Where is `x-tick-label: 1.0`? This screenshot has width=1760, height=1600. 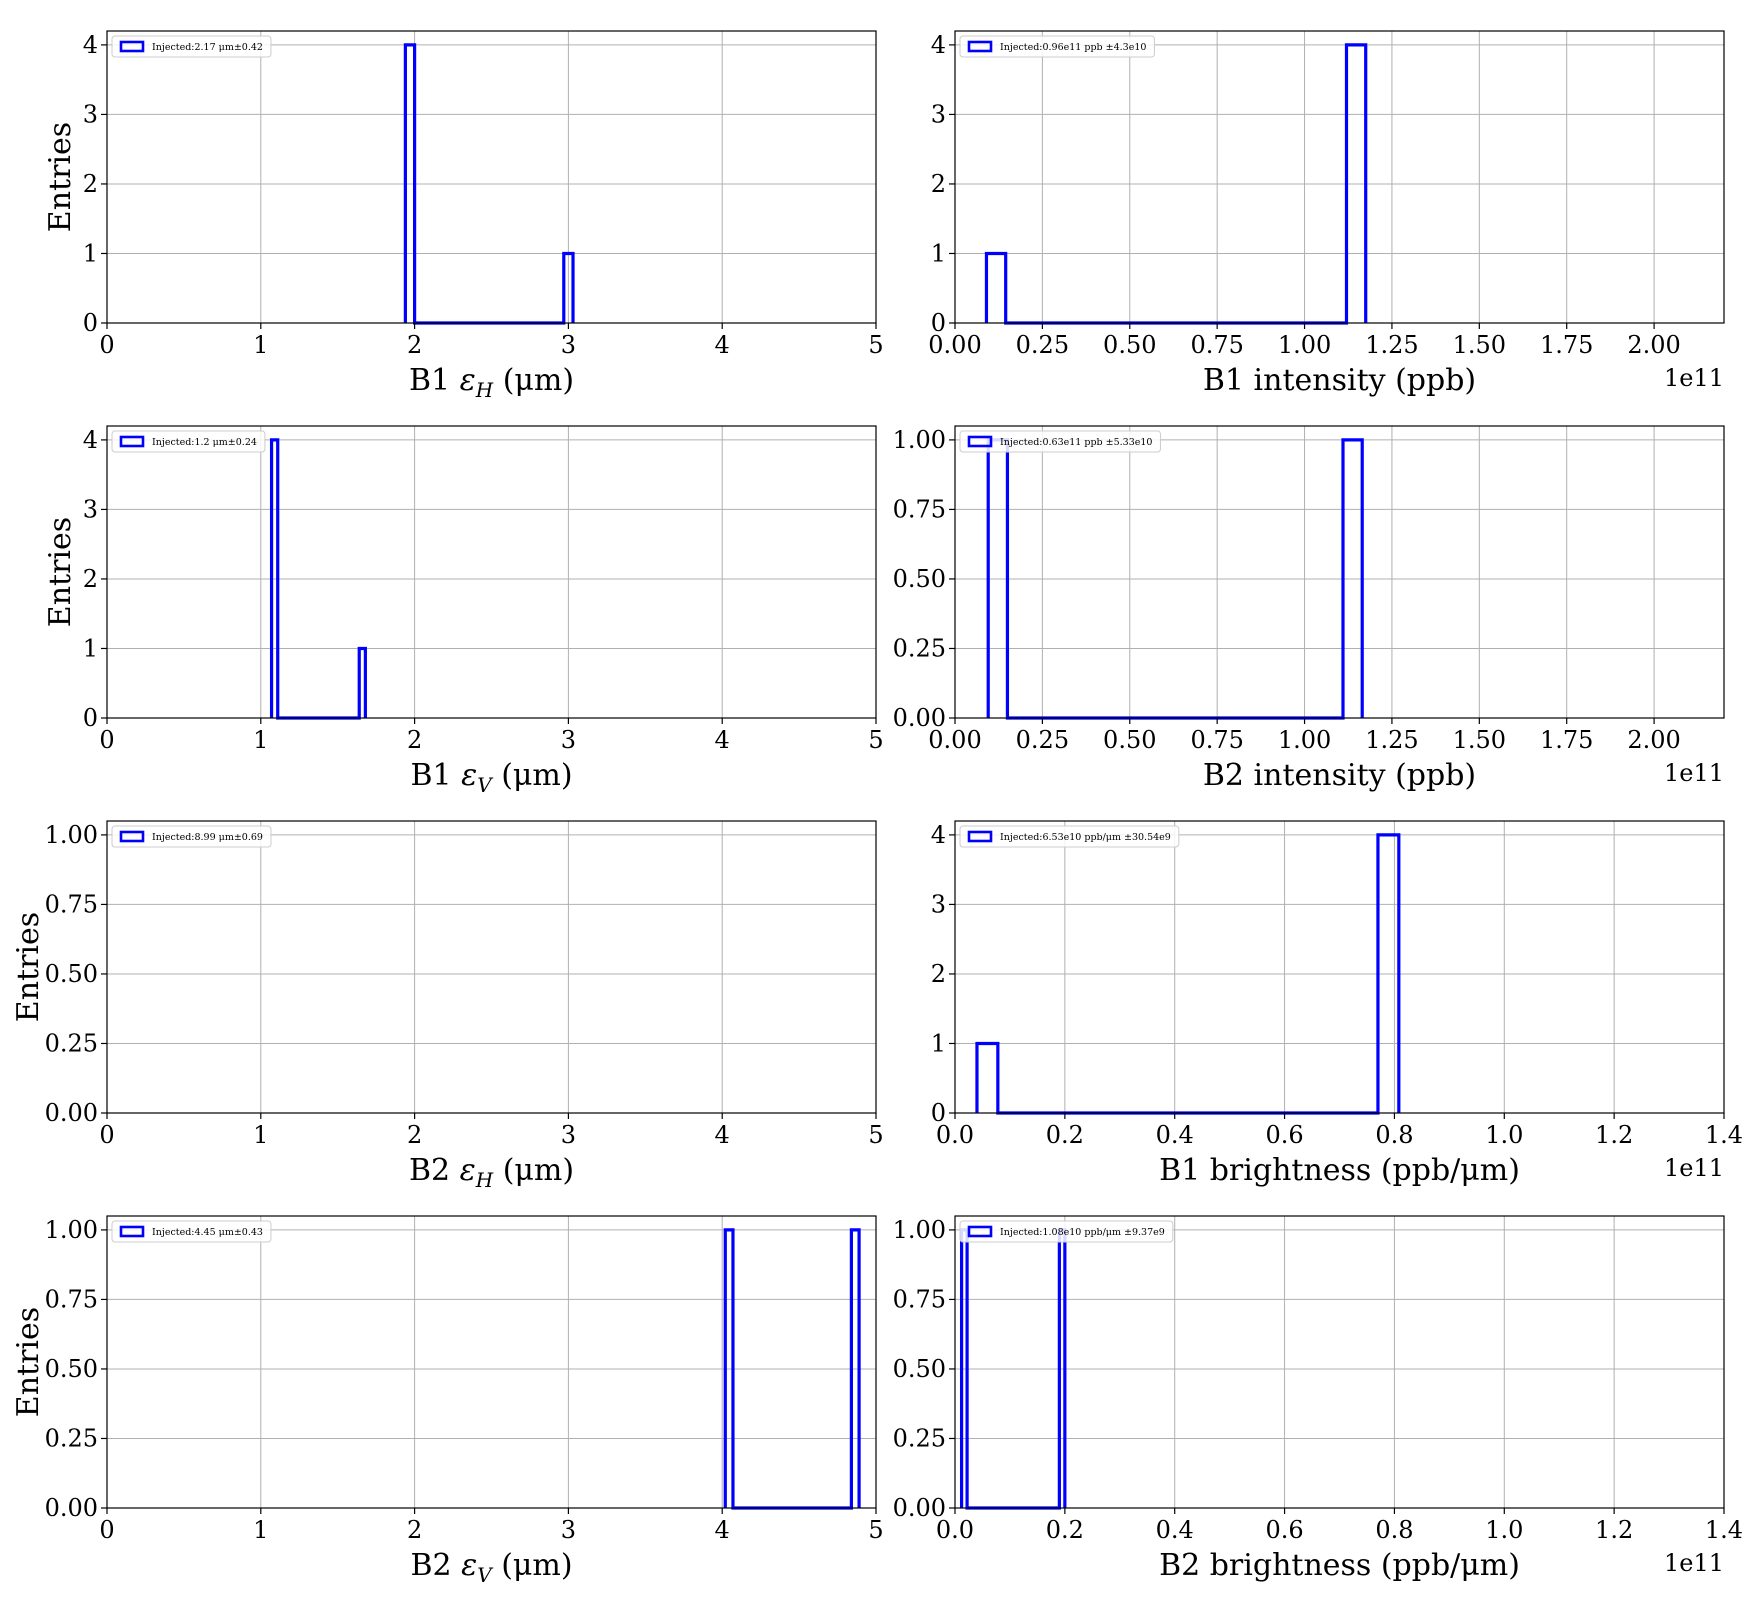
x-tick-label: 1.0 is located at coordinates (1504, 1135).